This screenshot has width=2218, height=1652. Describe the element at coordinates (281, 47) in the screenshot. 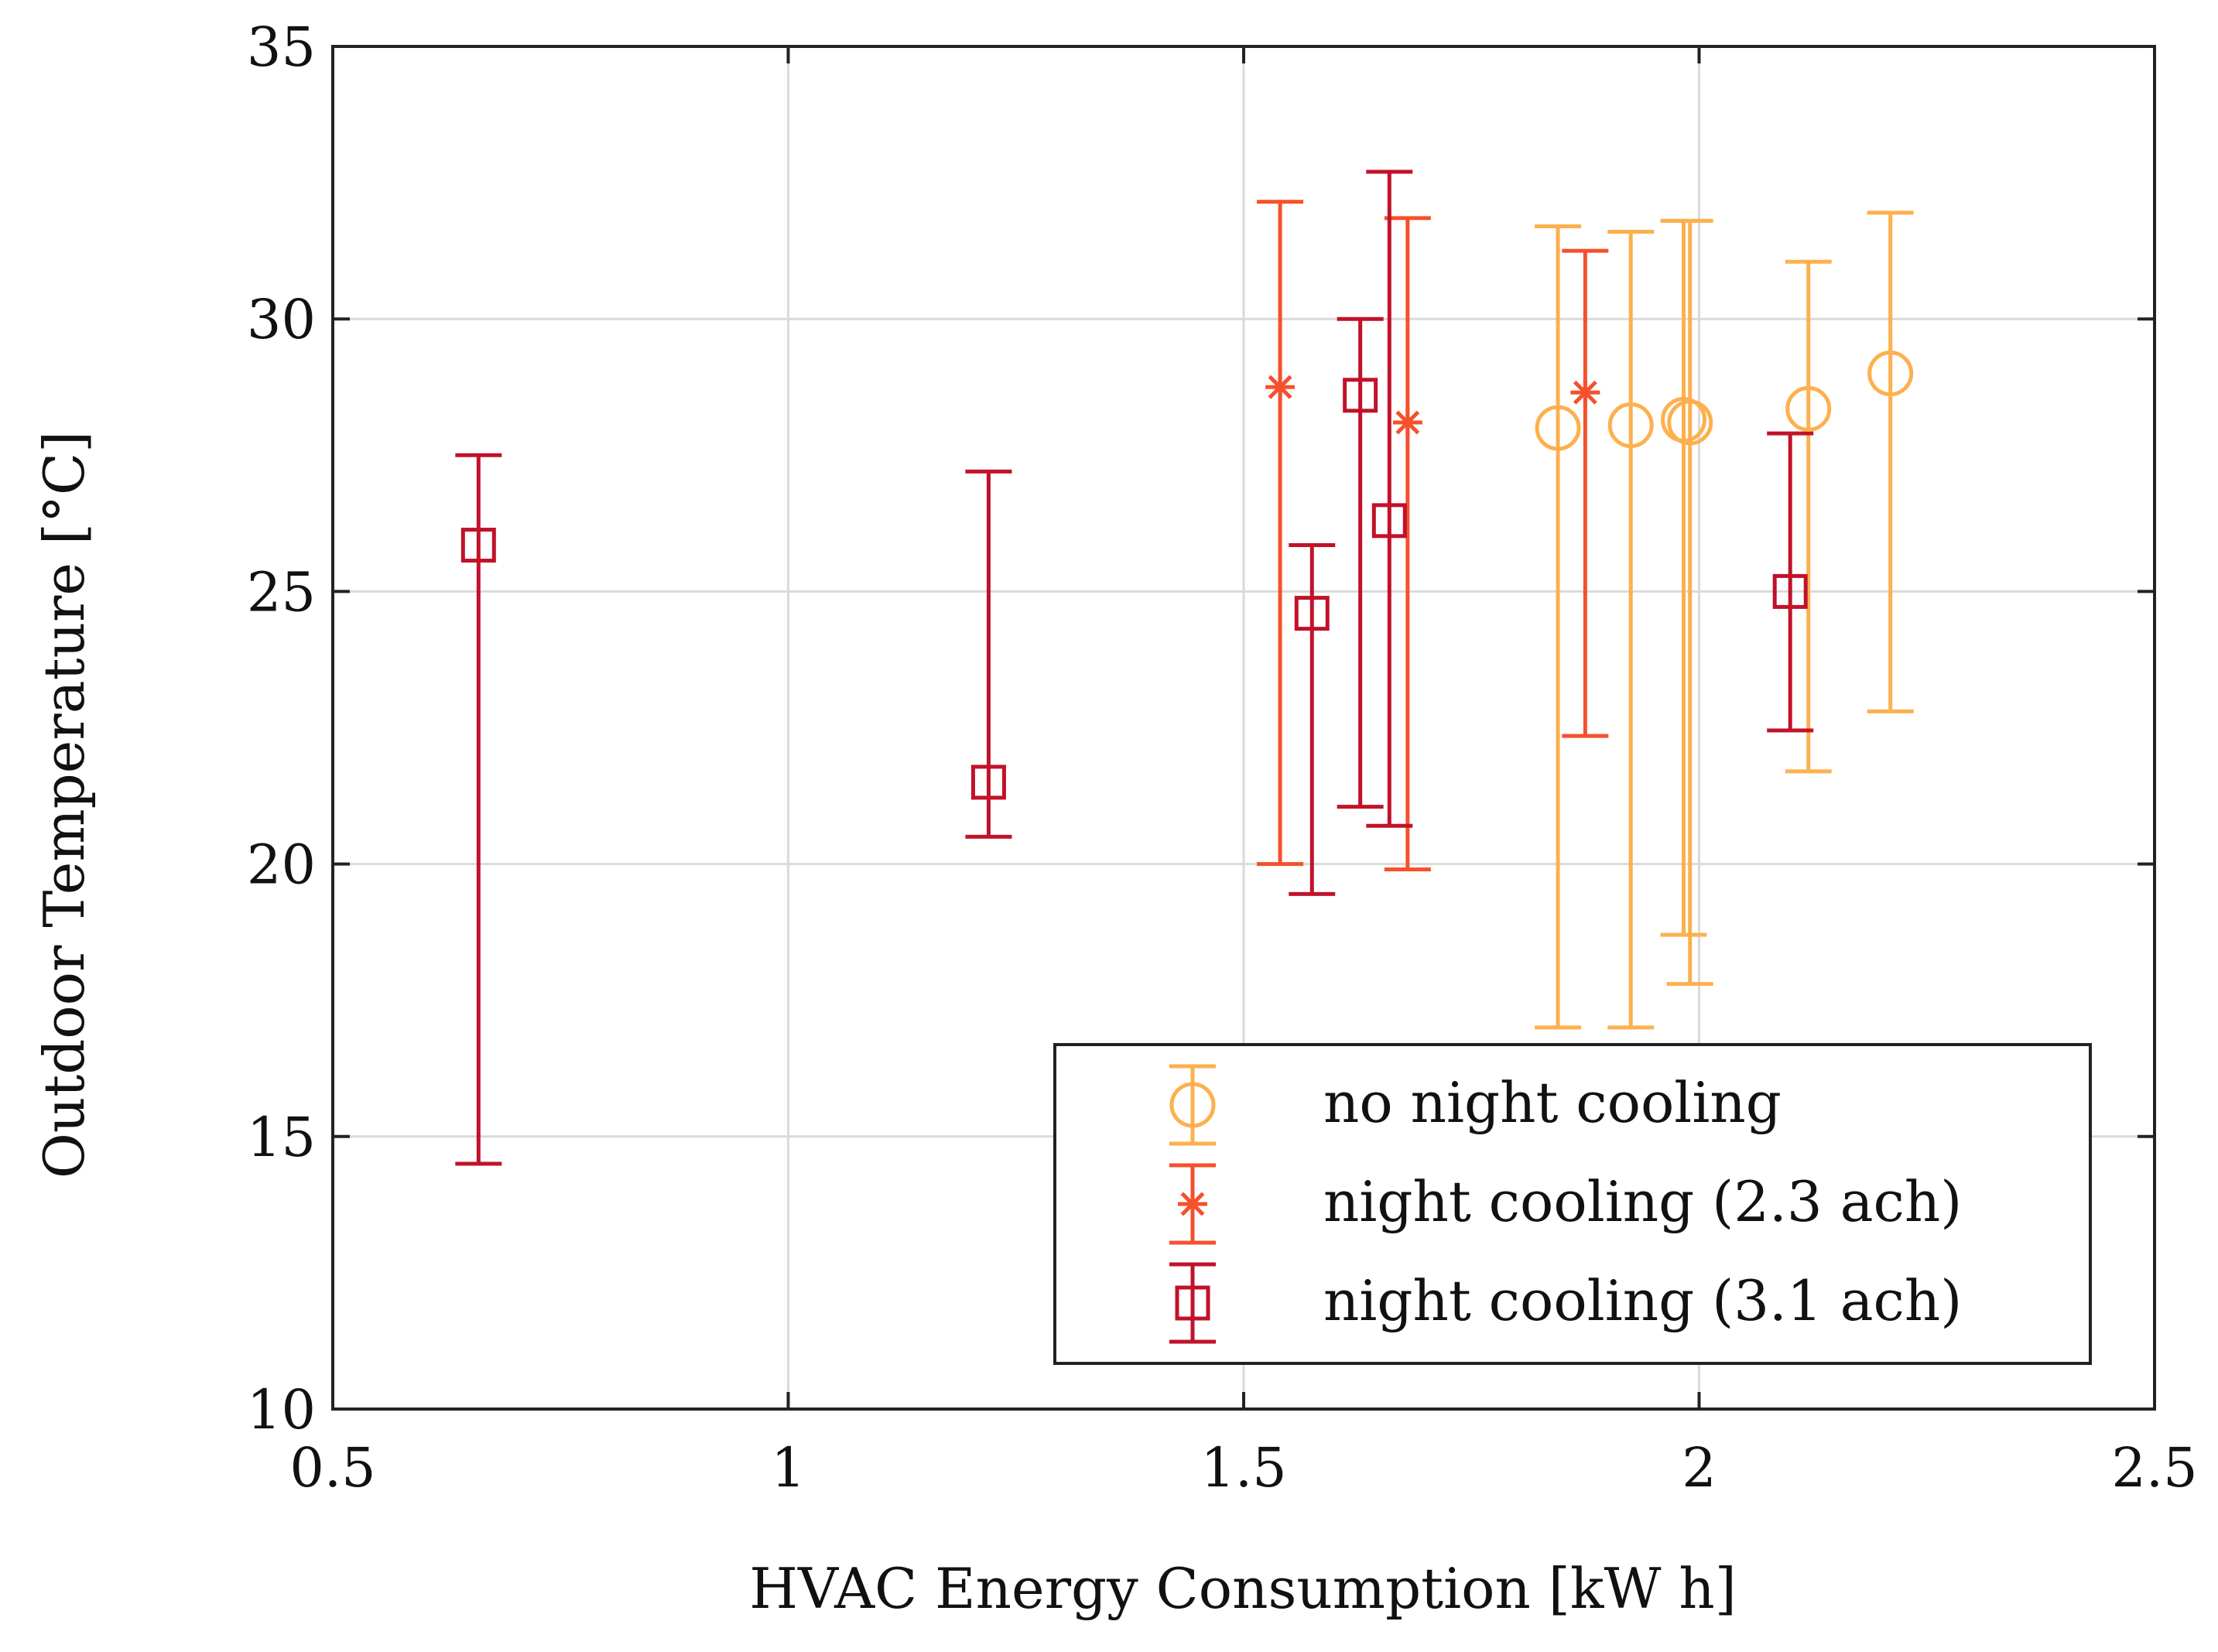

I see `y-tick-label: 35` at that location.